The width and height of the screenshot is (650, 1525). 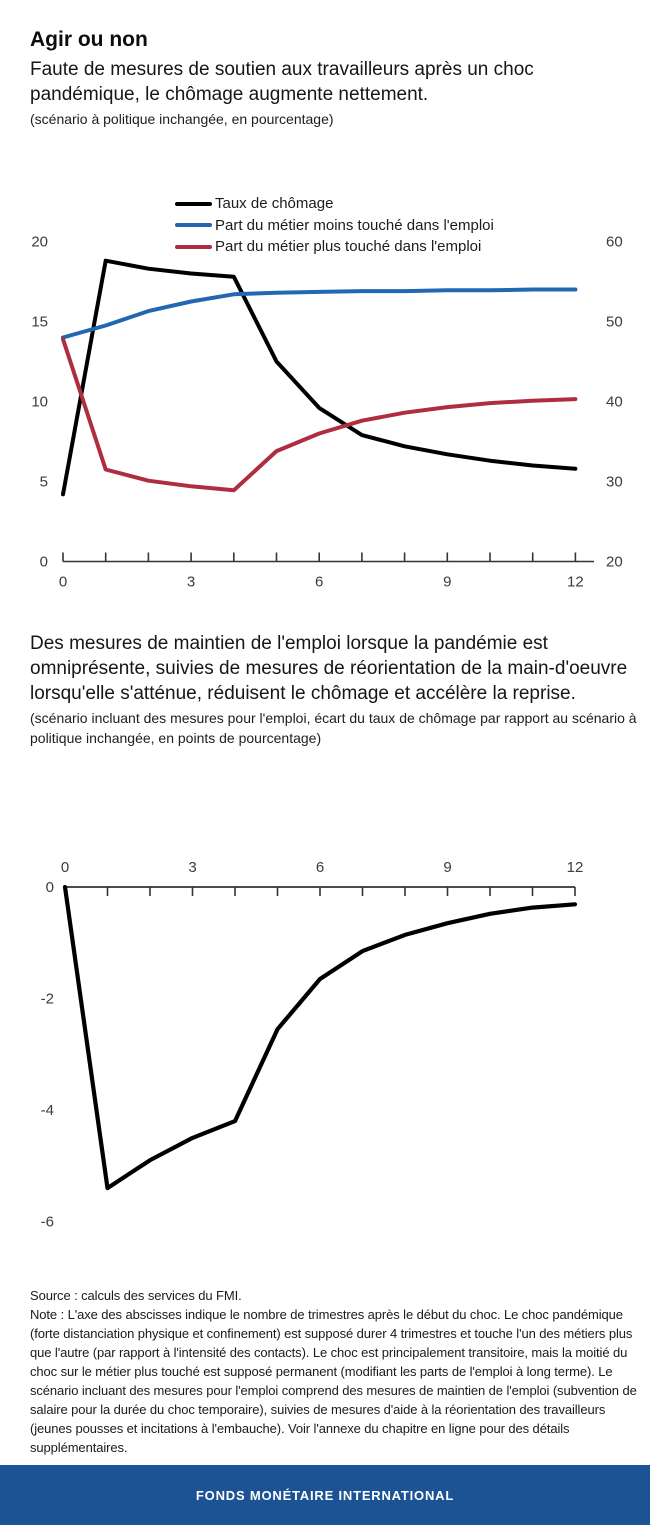 What do you see at coordinates (39, 402) in the screenshot?
I see `y-tick-label-left: 10` at bounding box center [39, 402].